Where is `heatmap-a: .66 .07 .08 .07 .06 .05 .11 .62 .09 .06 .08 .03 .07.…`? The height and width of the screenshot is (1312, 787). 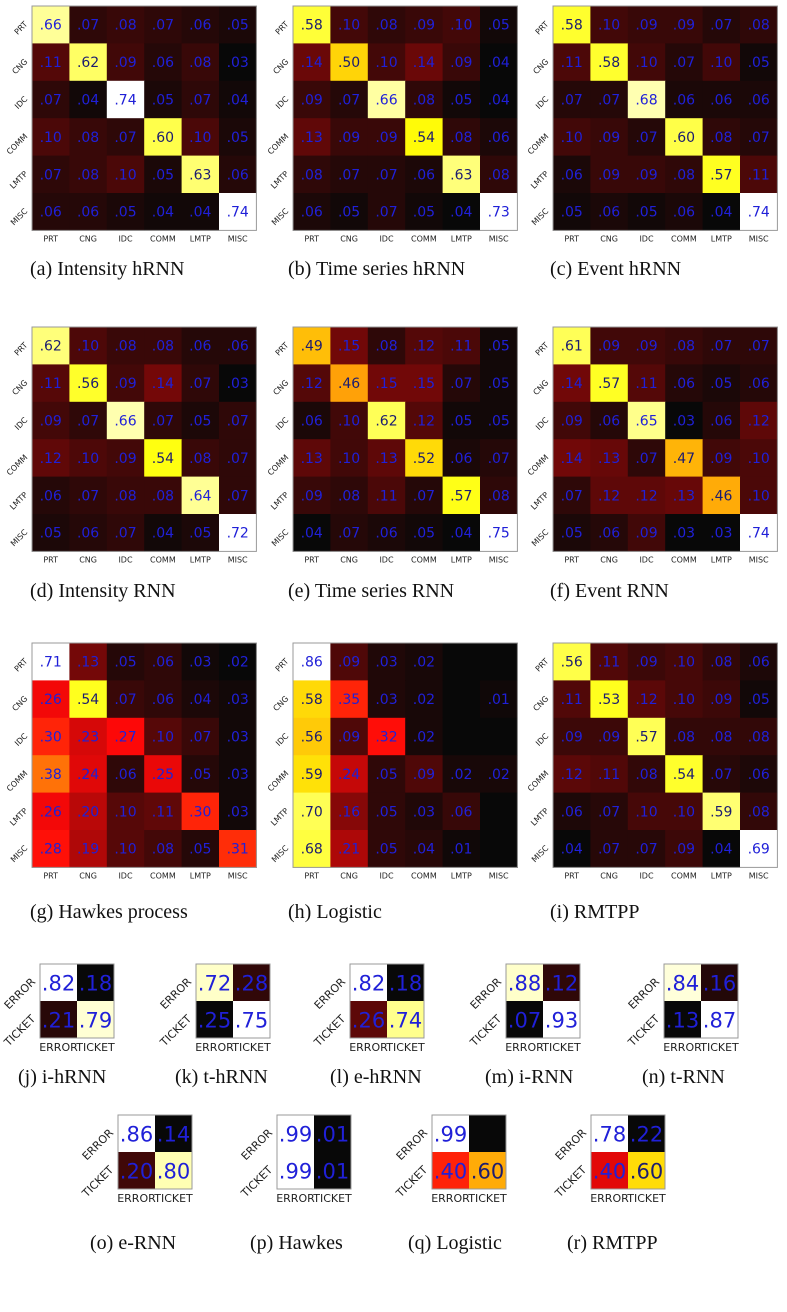
heatmap-a: .66 .07 .08 .07 .06 .05 .11 .62 .09 .06 .08 .03 .07.… is located at coordinates (131, 142).